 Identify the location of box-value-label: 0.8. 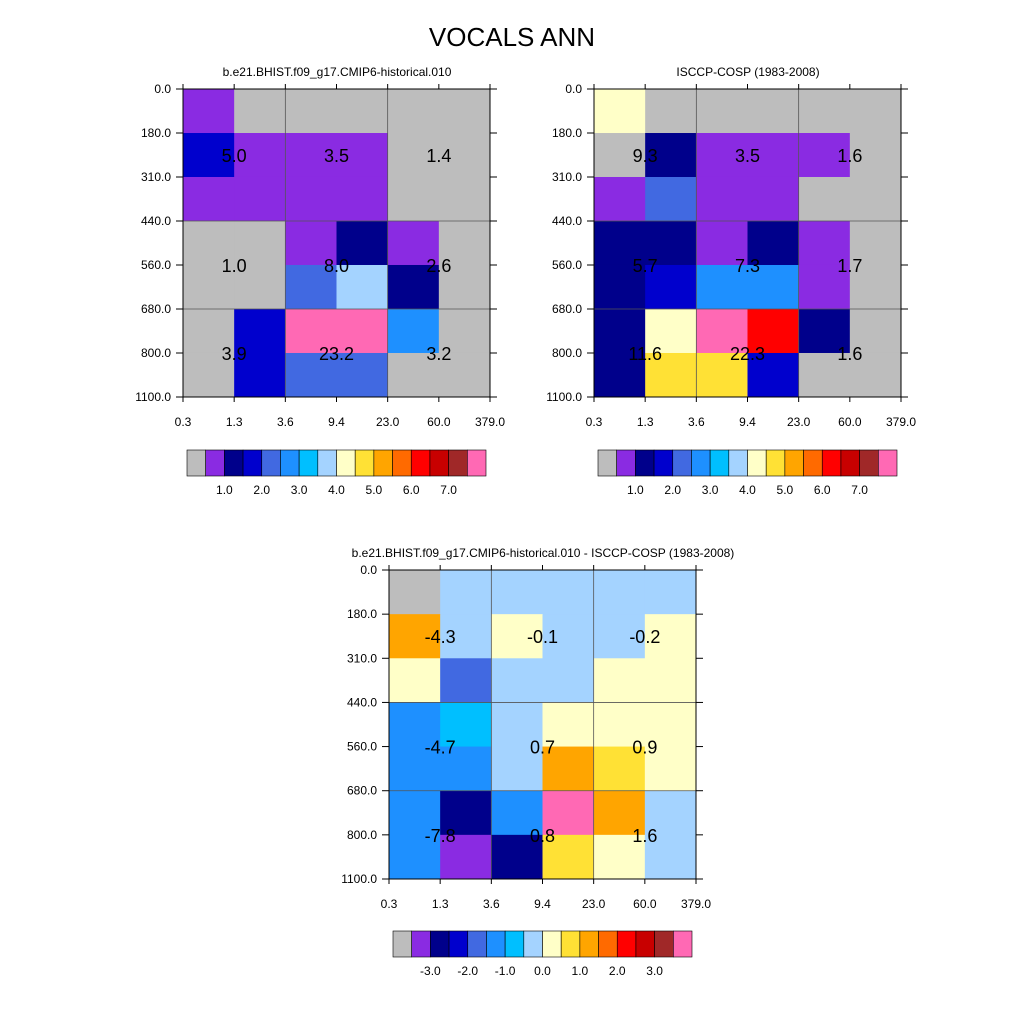
(542, 836).